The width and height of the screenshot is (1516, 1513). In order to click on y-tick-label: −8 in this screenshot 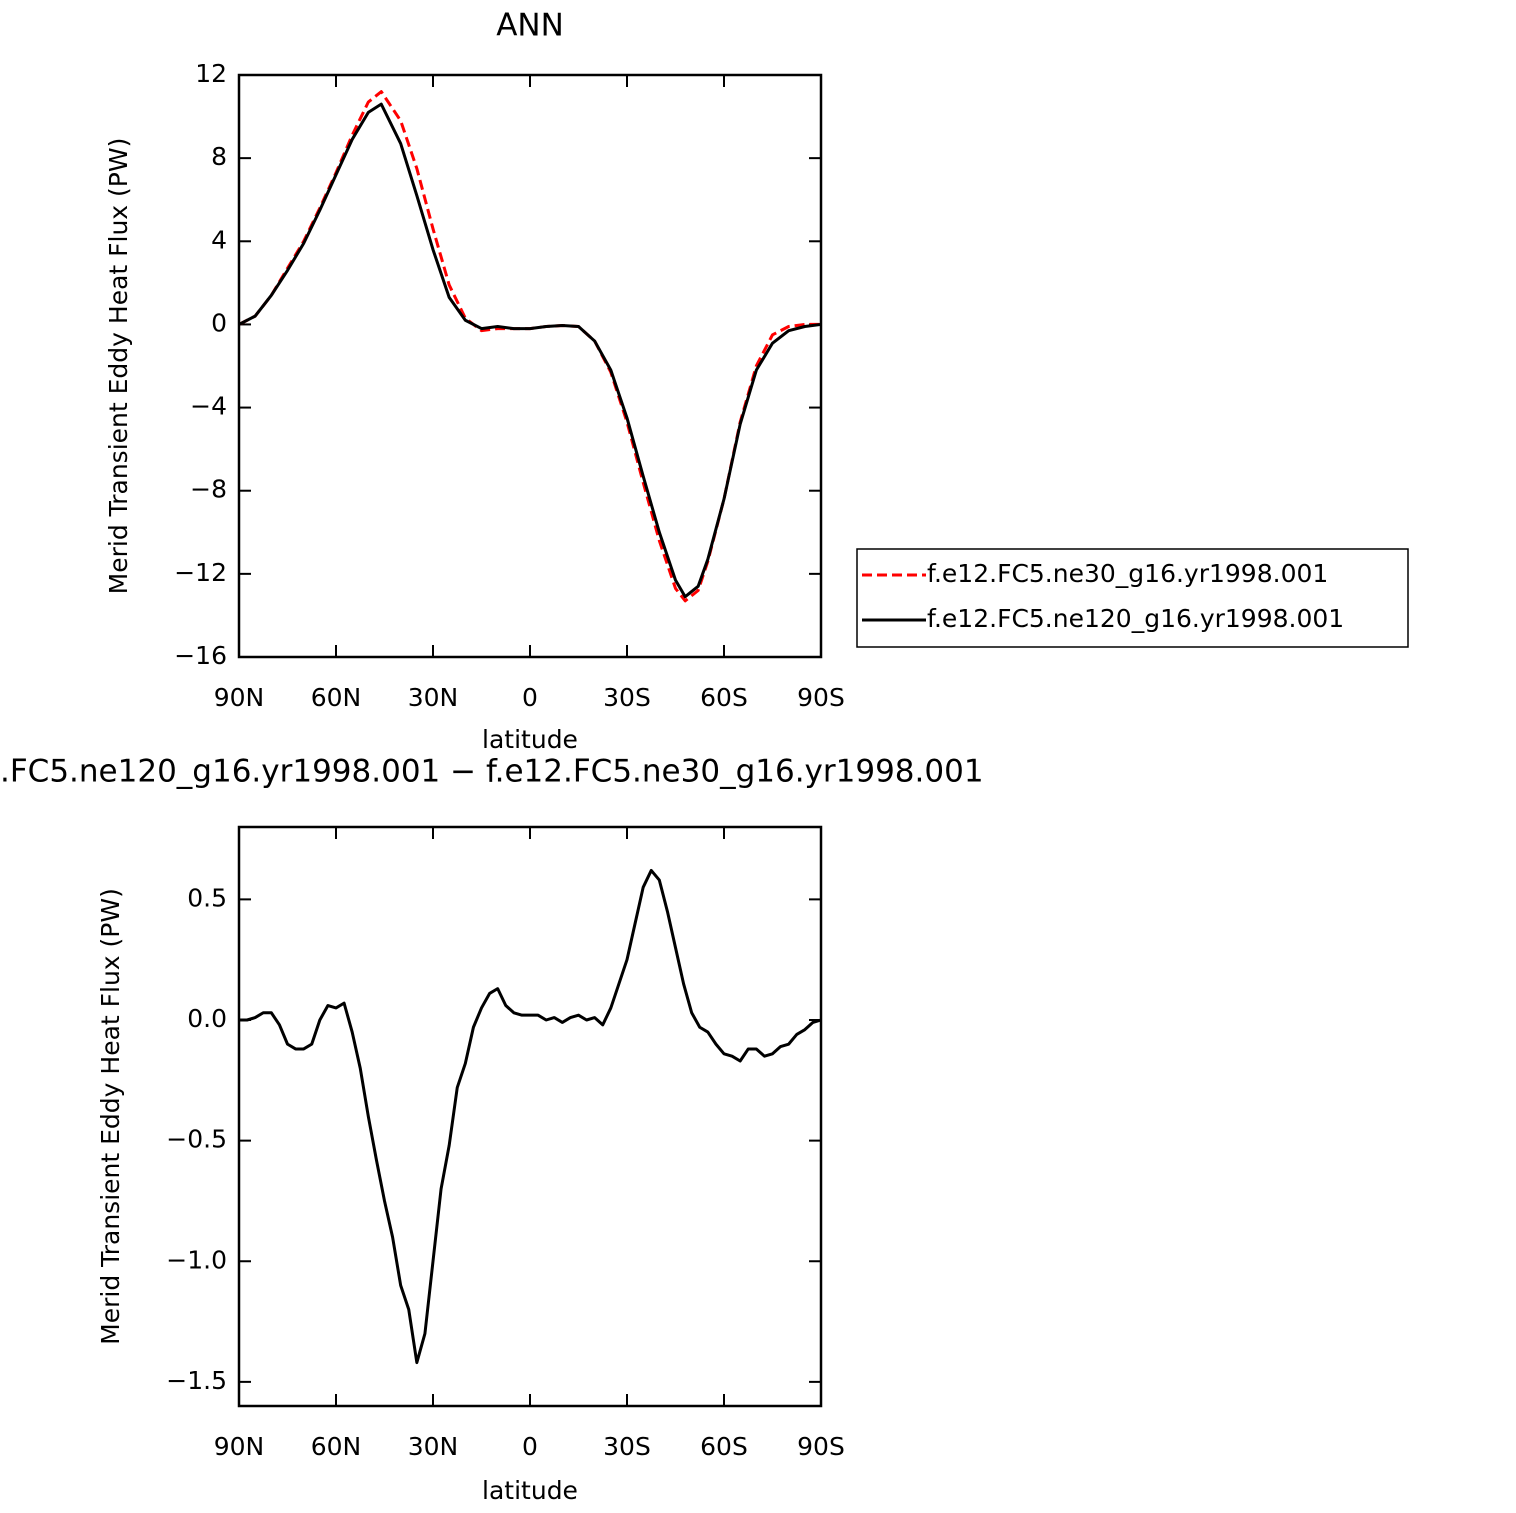, I will do `click(208, 489)`.